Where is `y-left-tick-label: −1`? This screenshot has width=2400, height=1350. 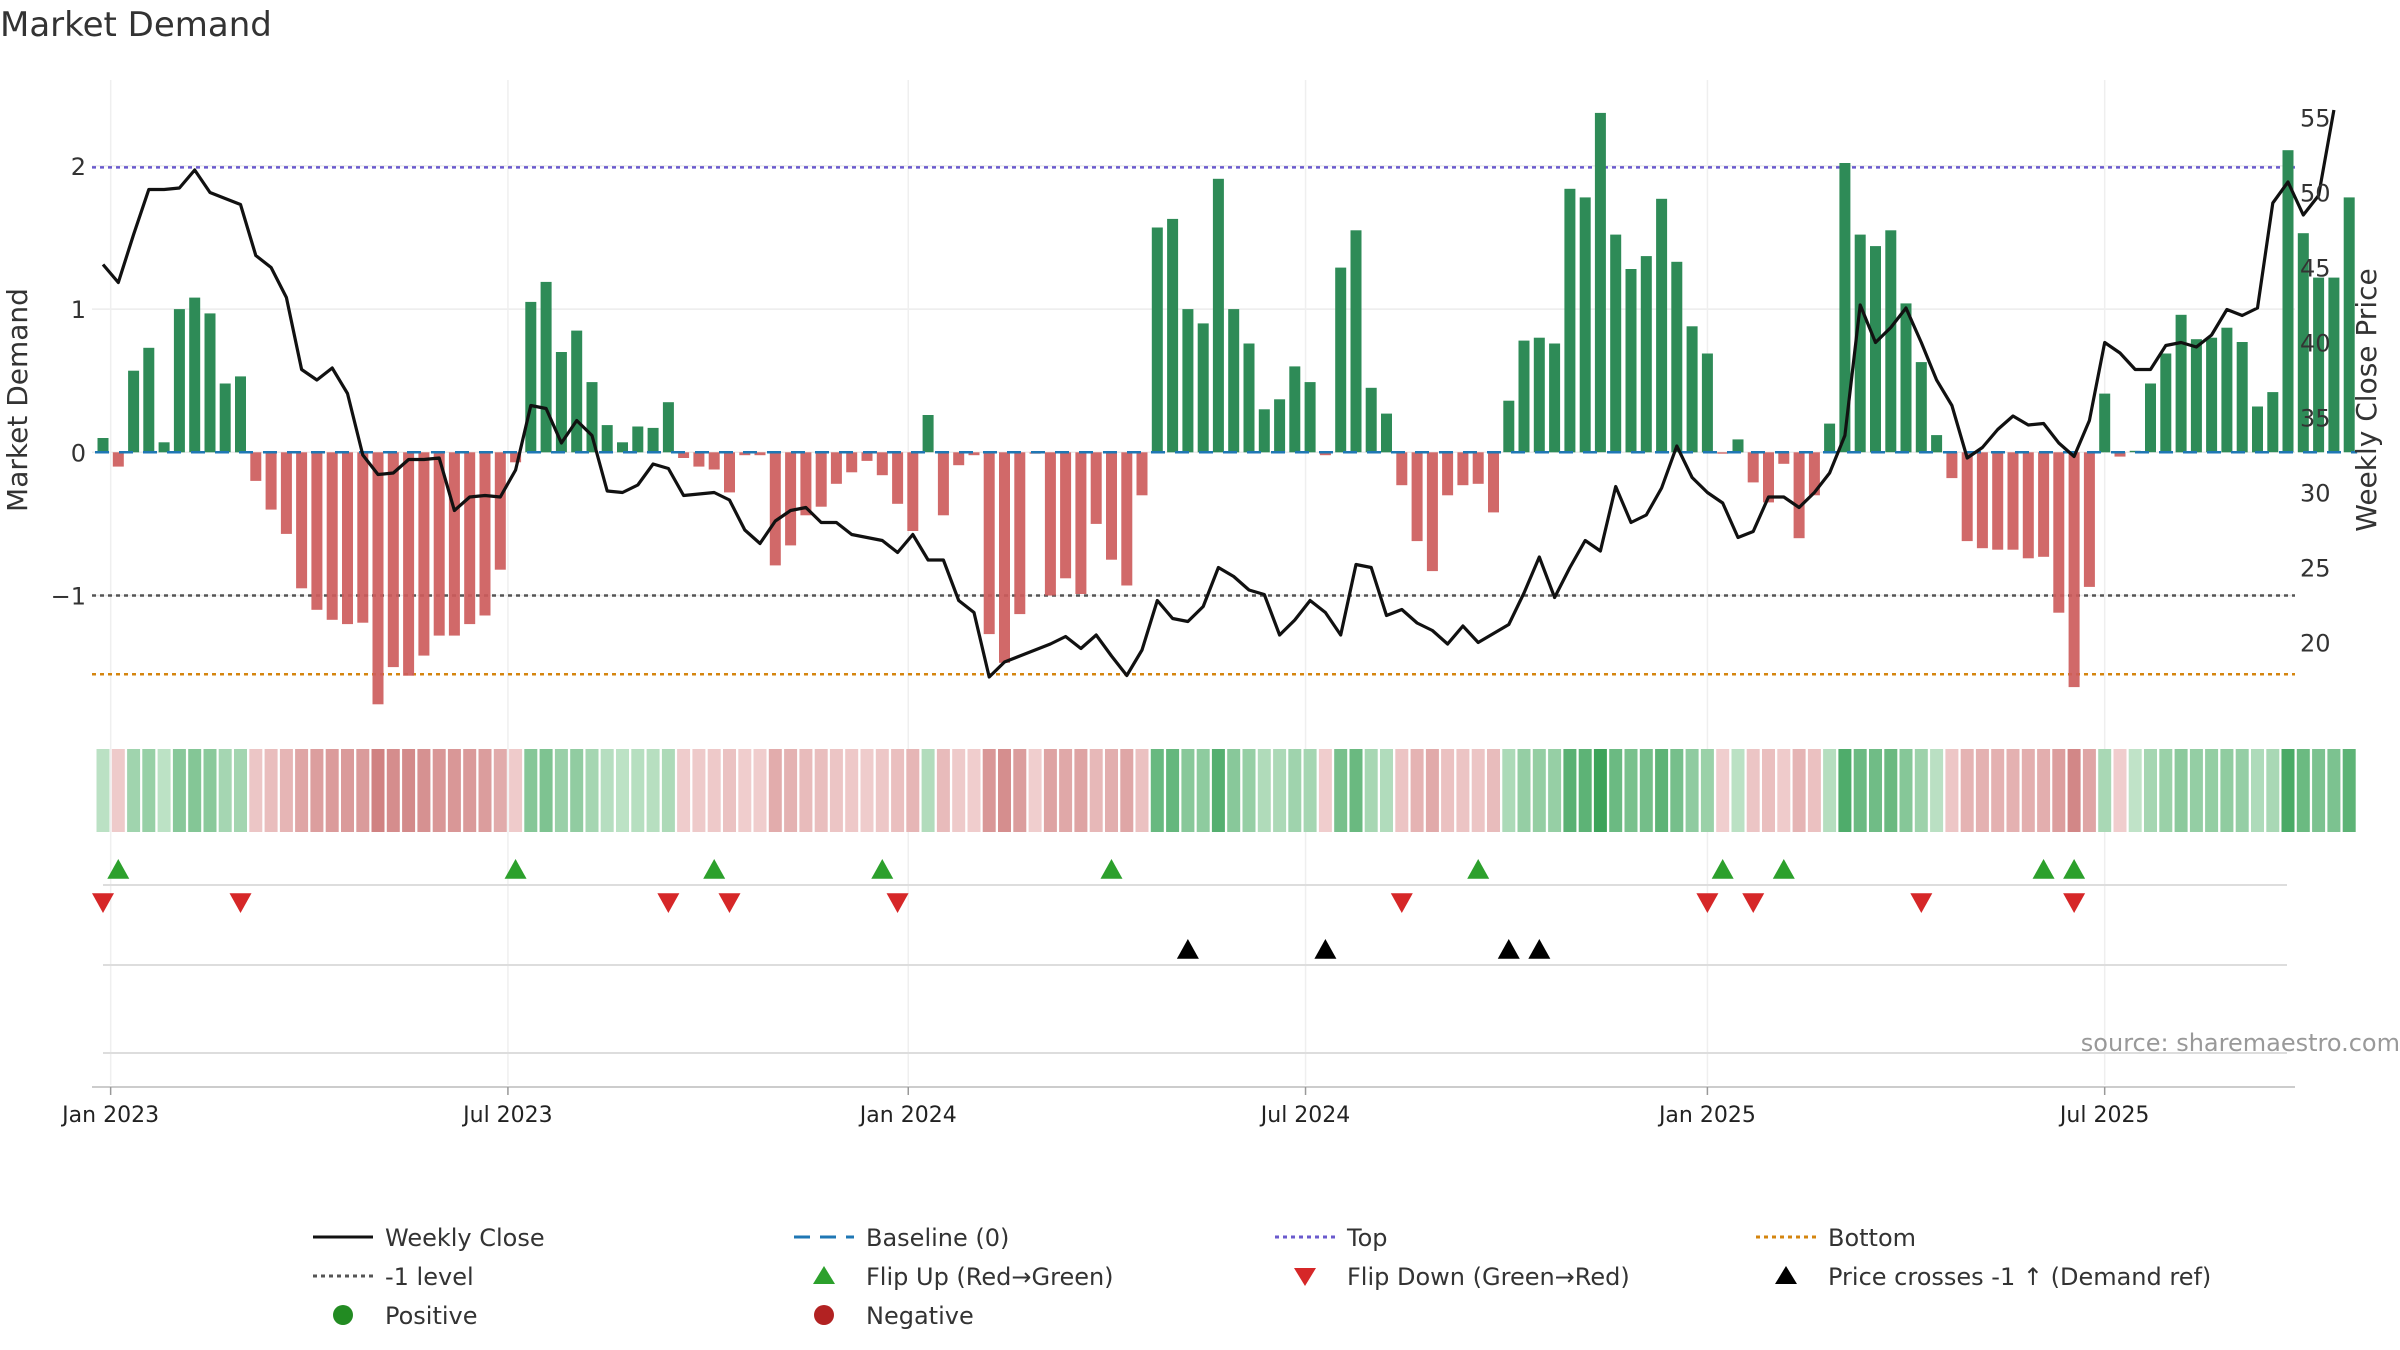 y-left-tick-label: −1 is located at coordinates (68, 596).